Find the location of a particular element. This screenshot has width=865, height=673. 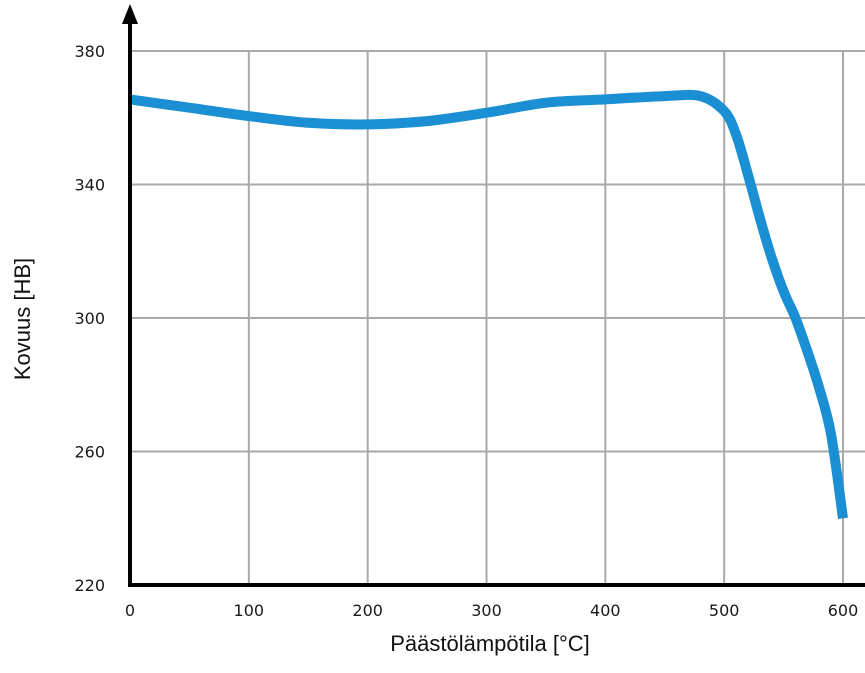

x-tick-label-600: 600 is located at coordinates (843, 610).